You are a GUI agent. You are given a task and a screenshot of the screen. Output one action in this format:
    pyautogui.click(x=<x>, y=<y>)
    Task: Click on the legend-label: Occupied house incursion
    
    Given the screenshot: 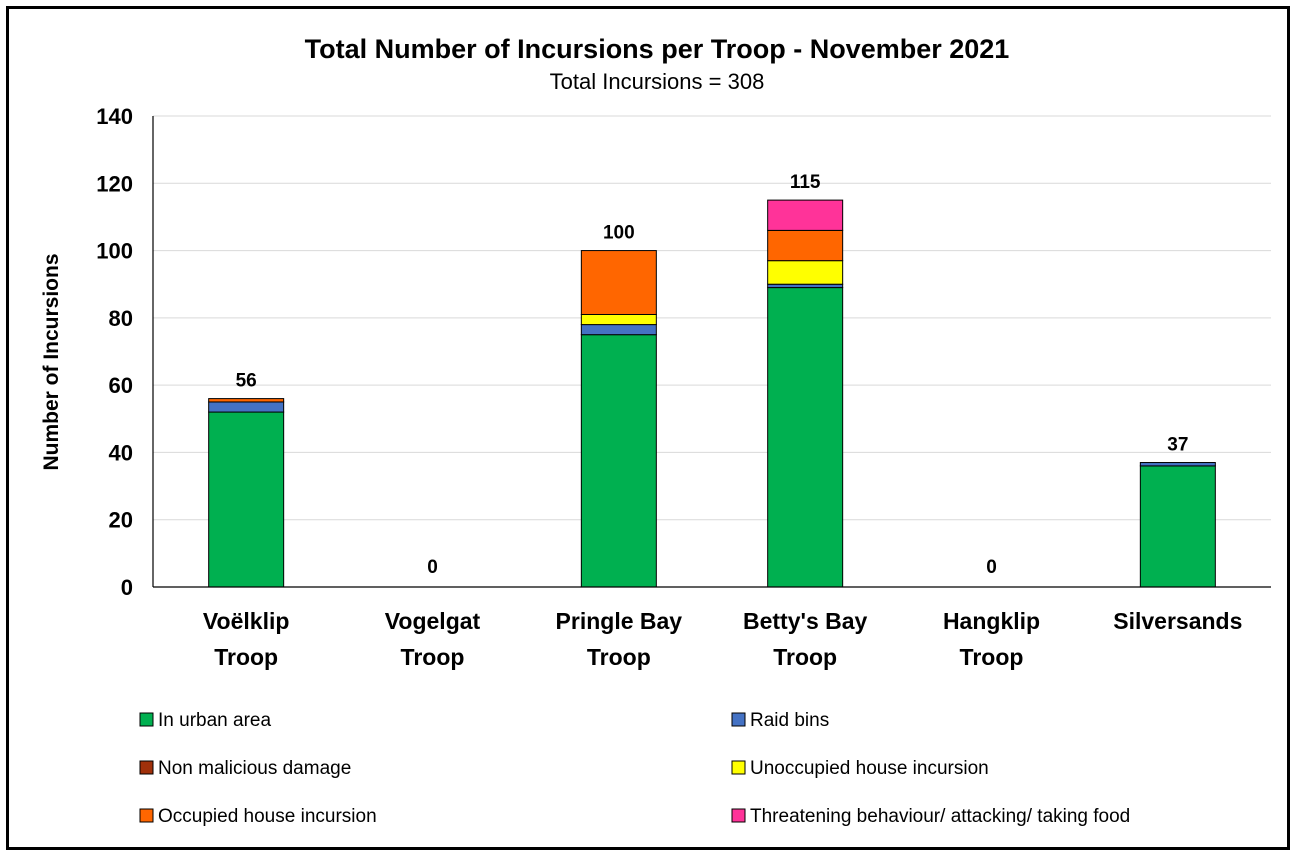 What is the action you would take?
    pyautogui.click(x=267, y=816)
    